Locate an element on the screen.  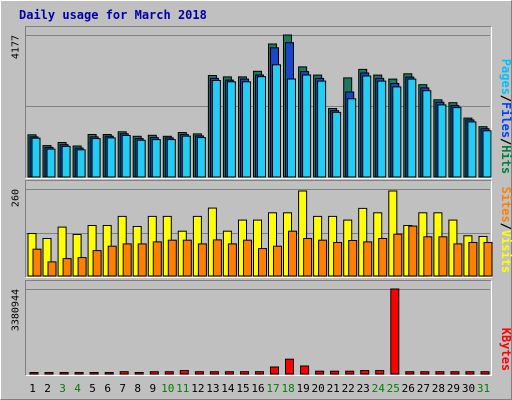
x-tick-label-23: 23 is located at coordinates (363, 388).